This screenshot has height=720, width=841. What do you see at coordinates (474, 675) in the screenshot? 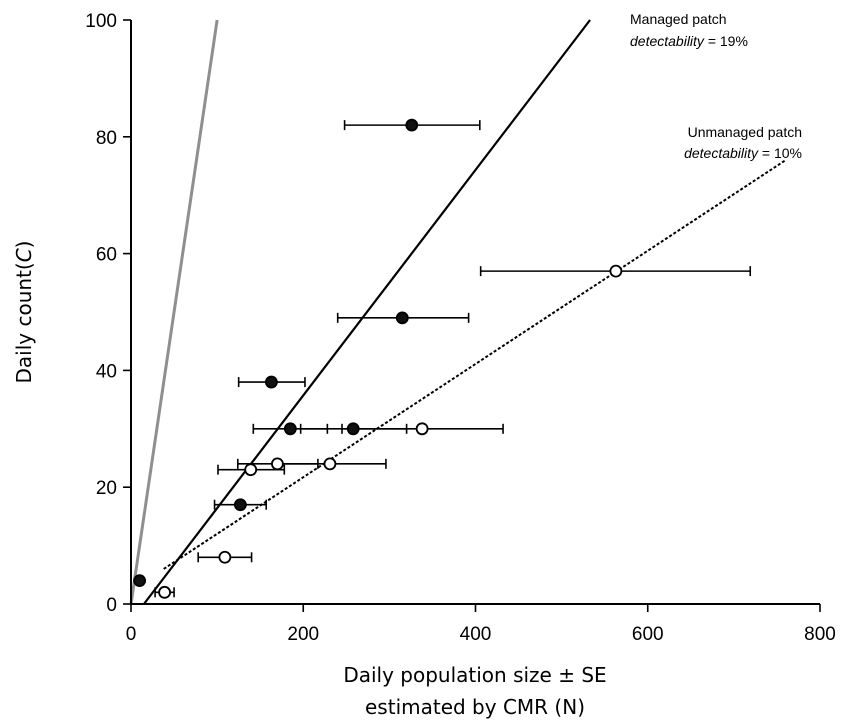
I see `x-axis-title-line1: Daily population size ± SE` at bounding box center [474, 675].